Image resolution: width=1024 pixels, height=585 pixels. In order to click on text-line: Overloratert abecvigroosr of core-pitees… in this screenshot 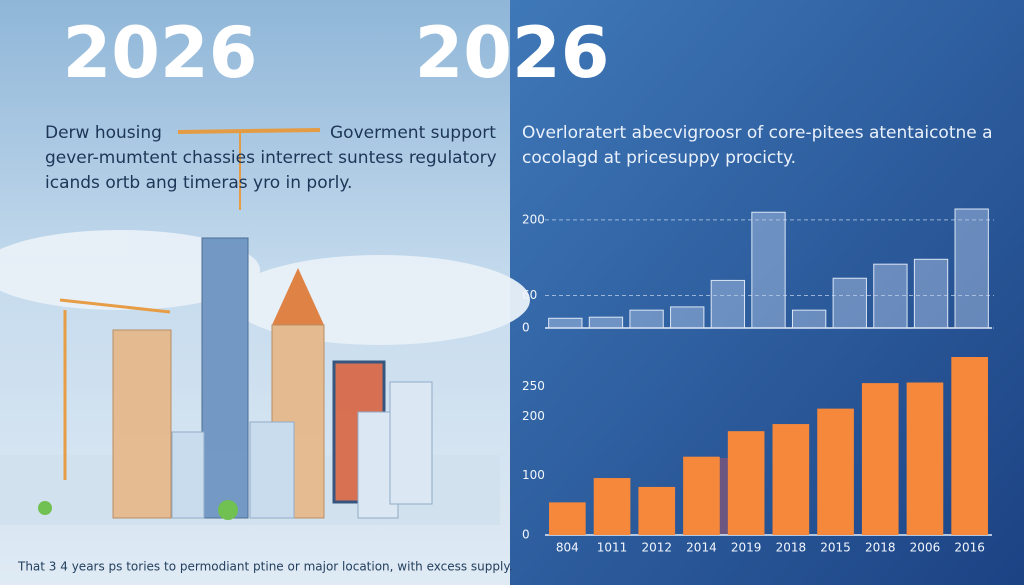, I will do `click(757, 133)`.